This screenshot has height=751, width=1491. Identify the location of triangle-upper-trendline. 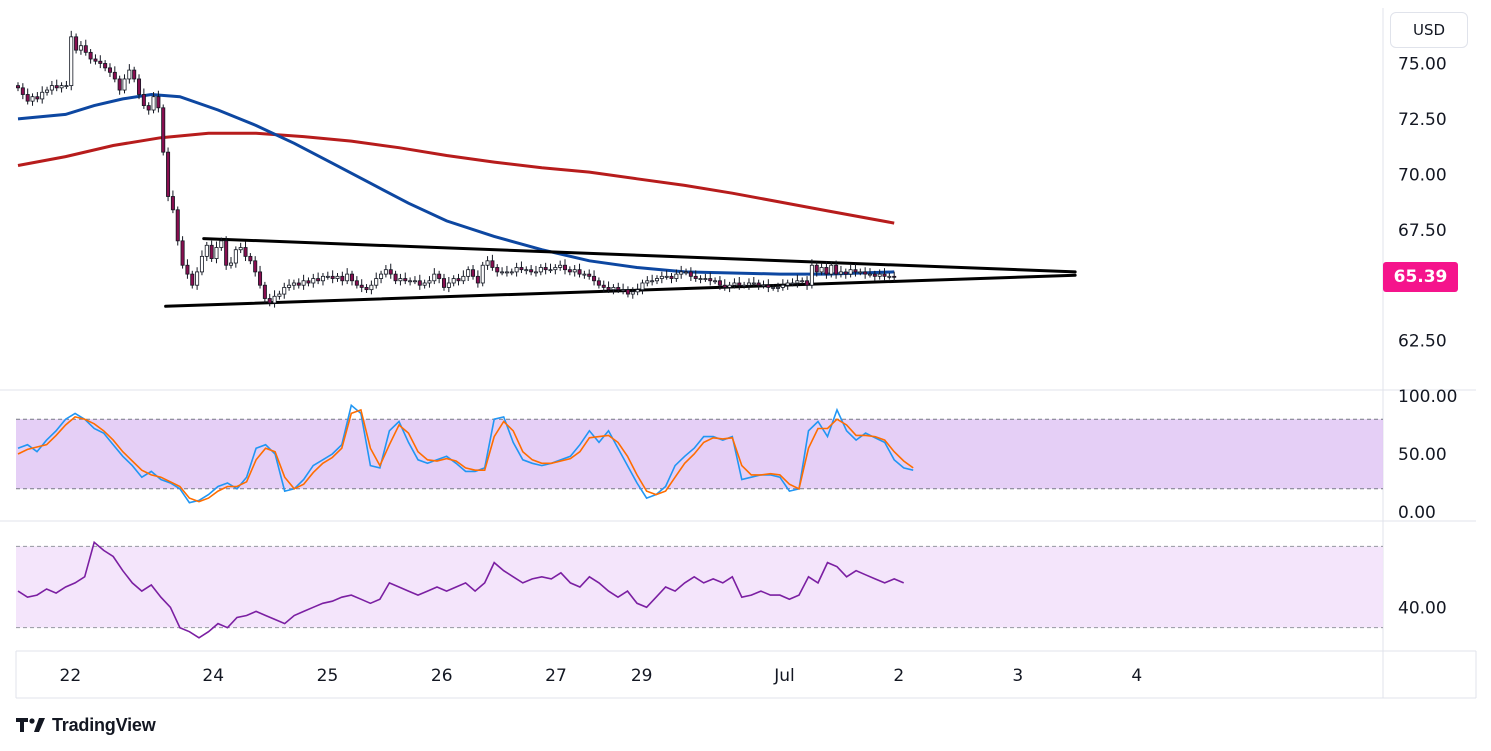
(639, 255).